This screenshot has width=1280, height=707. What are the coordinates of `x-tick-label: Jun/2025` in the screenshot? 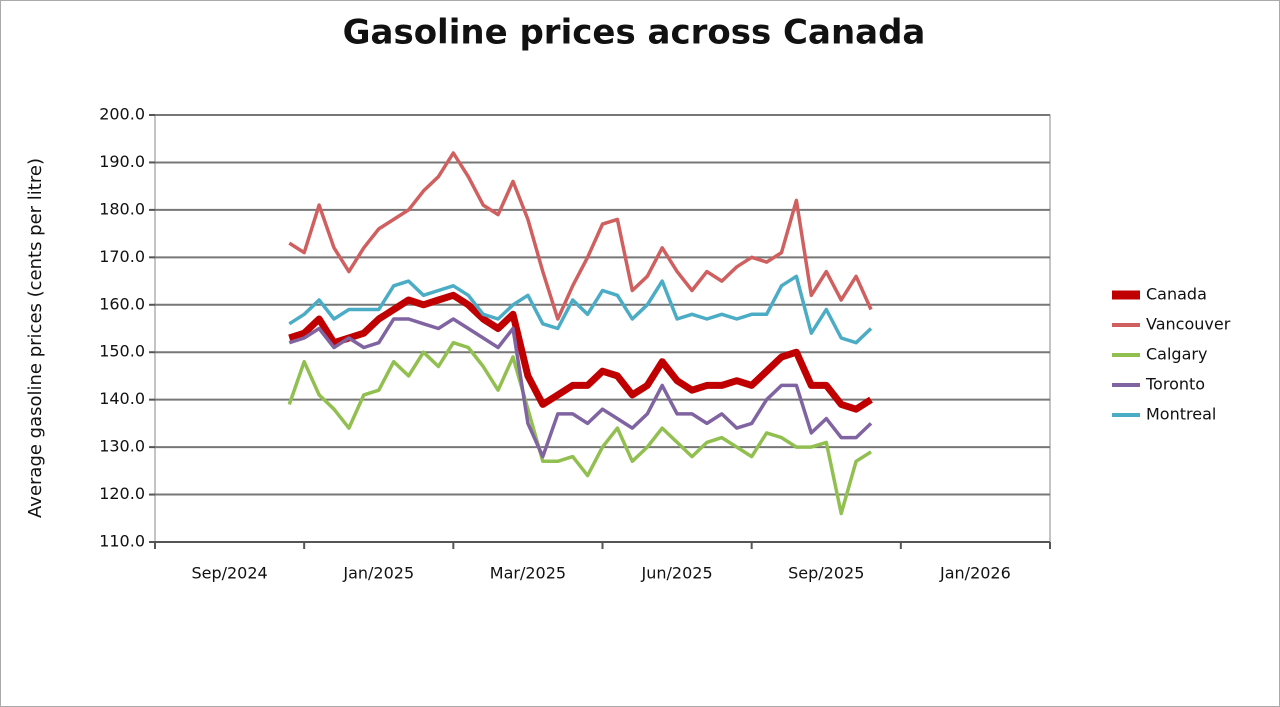 It's located at (677, 573).